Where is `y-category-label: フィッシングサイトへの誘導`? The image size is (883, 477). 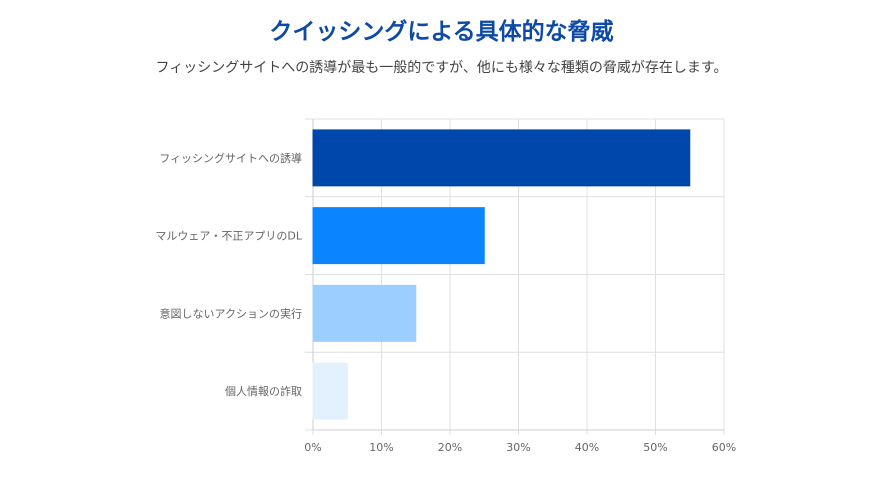 y-category-label: フィッシングサイトへの誘導 is located at coordinates (230, 158).